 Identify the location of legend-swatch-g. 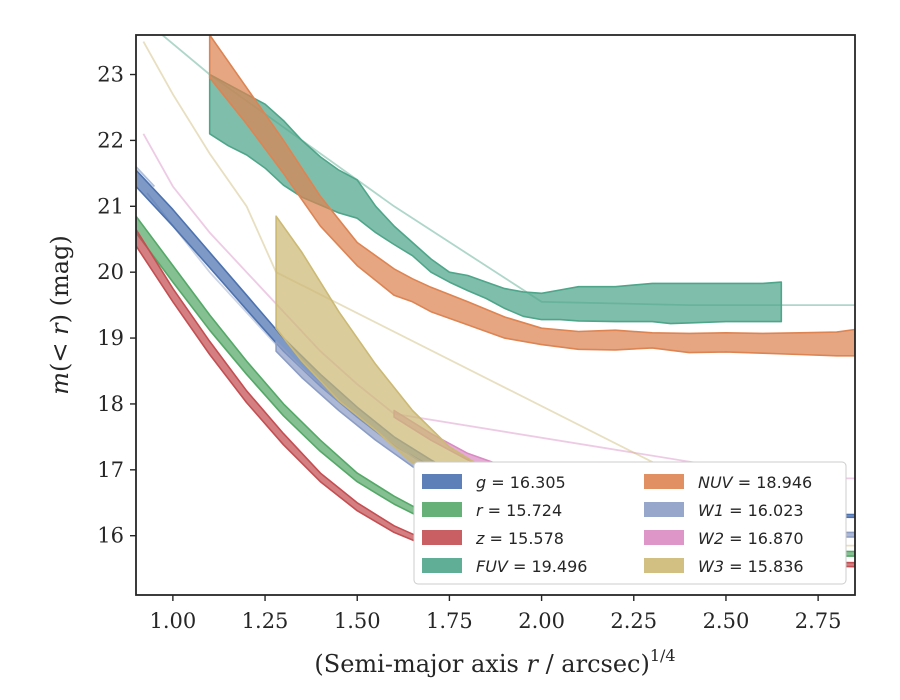
(442, 481).